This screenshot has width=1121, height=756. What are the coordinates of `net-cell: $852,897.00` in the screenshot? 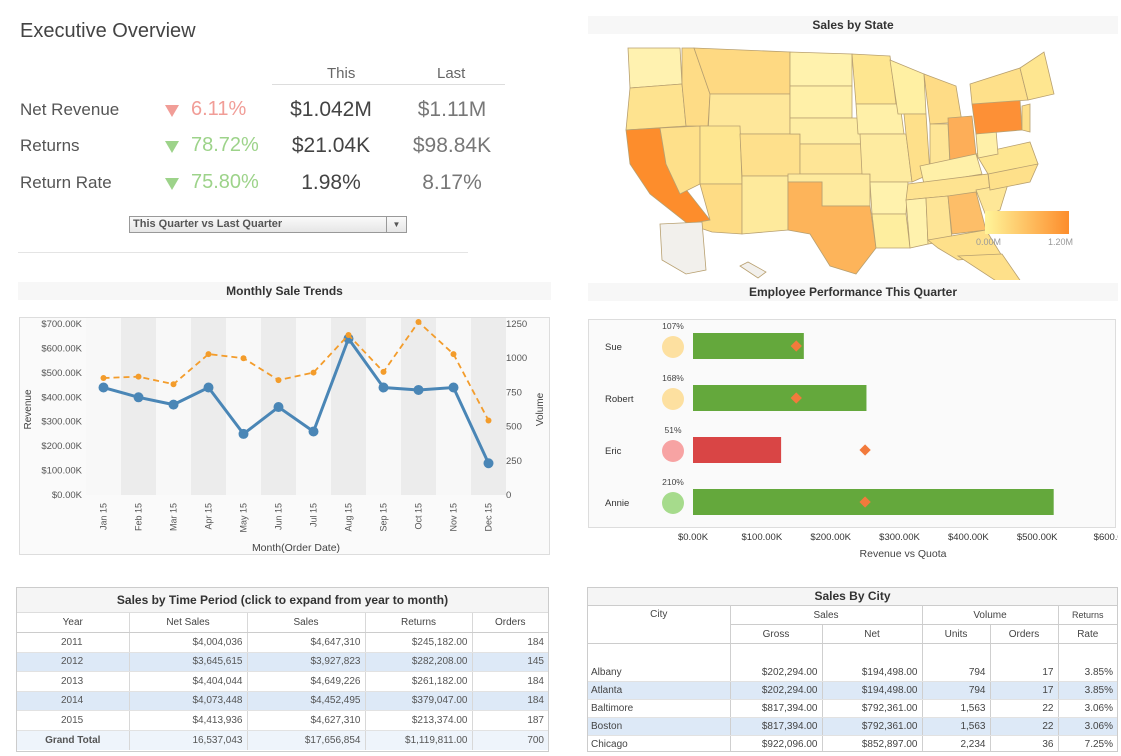 It's located at (872, 744).